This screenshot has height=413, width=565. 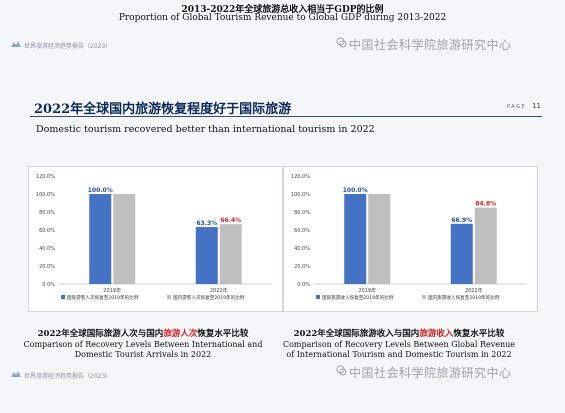 What do you see at coordinates (206, 223) in the screenshot?
I see `data-label: 63.3%` at bounding box center [206, 223].